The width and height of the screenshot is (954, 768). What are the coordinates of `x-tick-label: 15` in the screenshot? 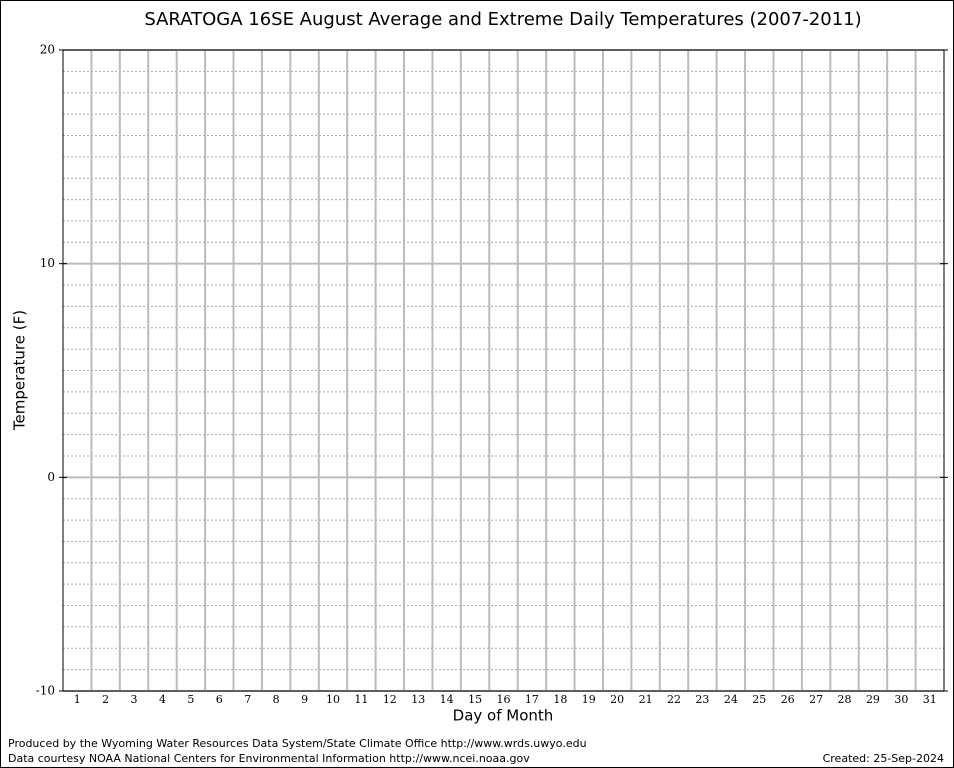 It's located at (475, 699).